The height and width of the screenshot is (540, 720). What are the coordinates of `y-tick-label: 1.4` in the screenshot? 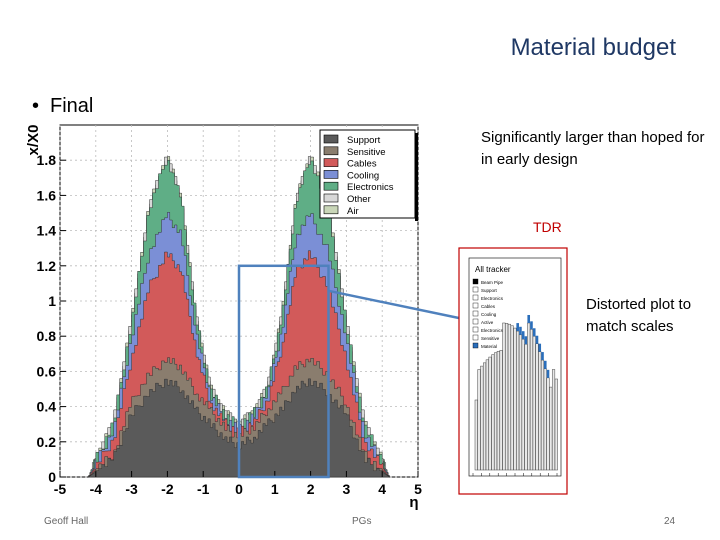 It's located at (47, 231).